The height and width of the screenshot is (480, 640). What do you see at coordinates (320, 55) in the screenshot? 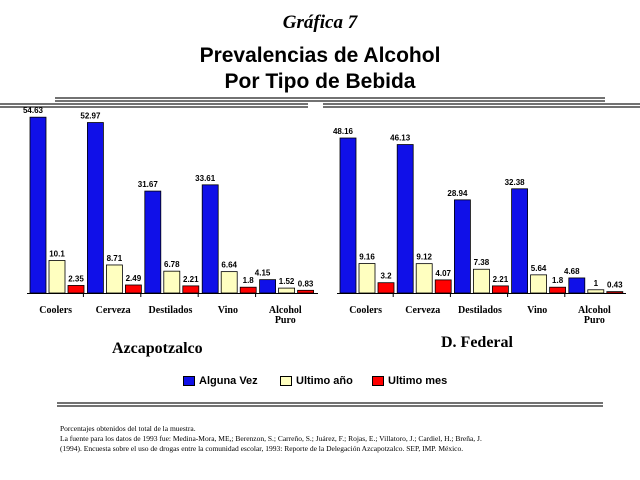
I see `chart-title-line-1: Prevalencias de Alcohol` at bounding box center [320, 55].